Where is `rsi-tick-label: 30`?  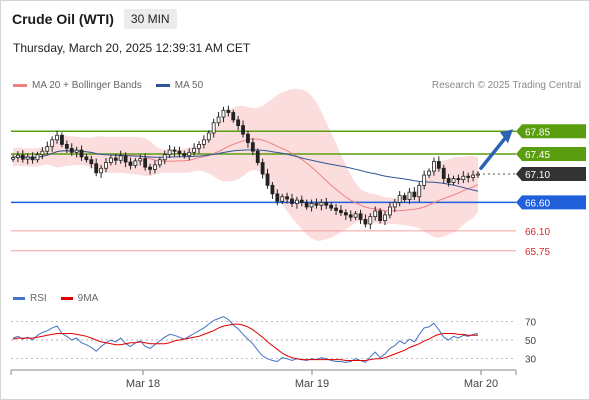
rsi-tick-label: 30 is located at coordinates (531, 360).